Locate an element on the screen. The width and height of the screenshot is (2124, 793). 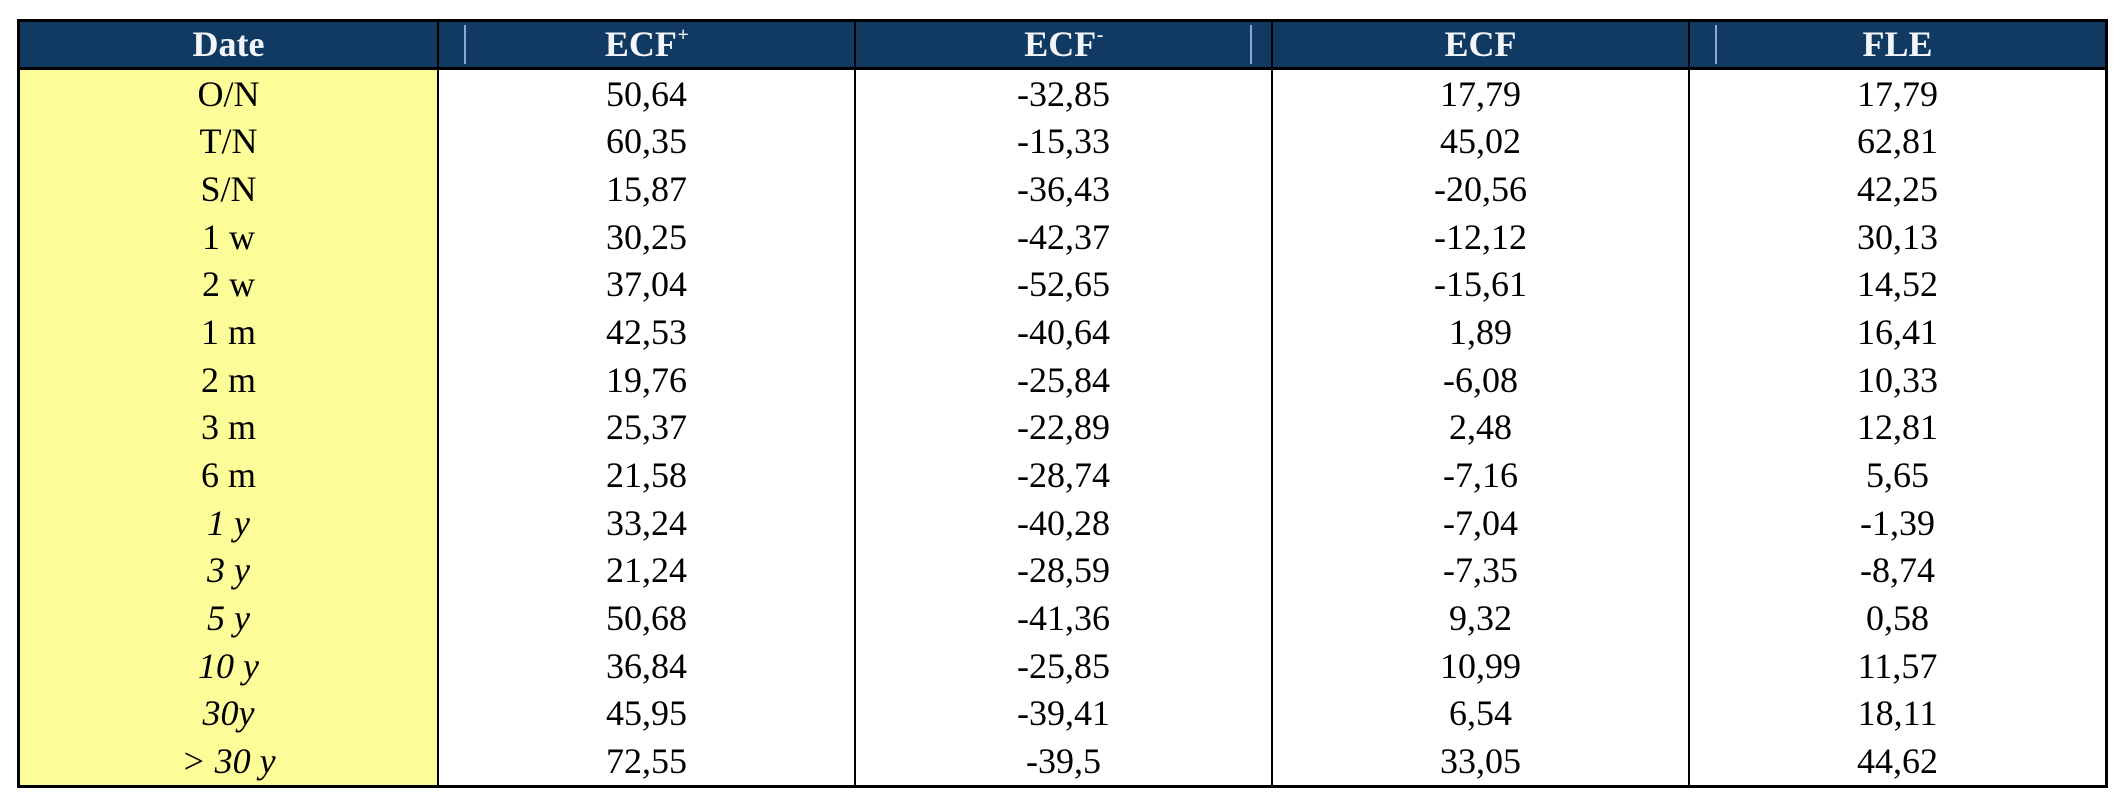
fle-cell: 44,62 is located at coordinates (1896, 761).